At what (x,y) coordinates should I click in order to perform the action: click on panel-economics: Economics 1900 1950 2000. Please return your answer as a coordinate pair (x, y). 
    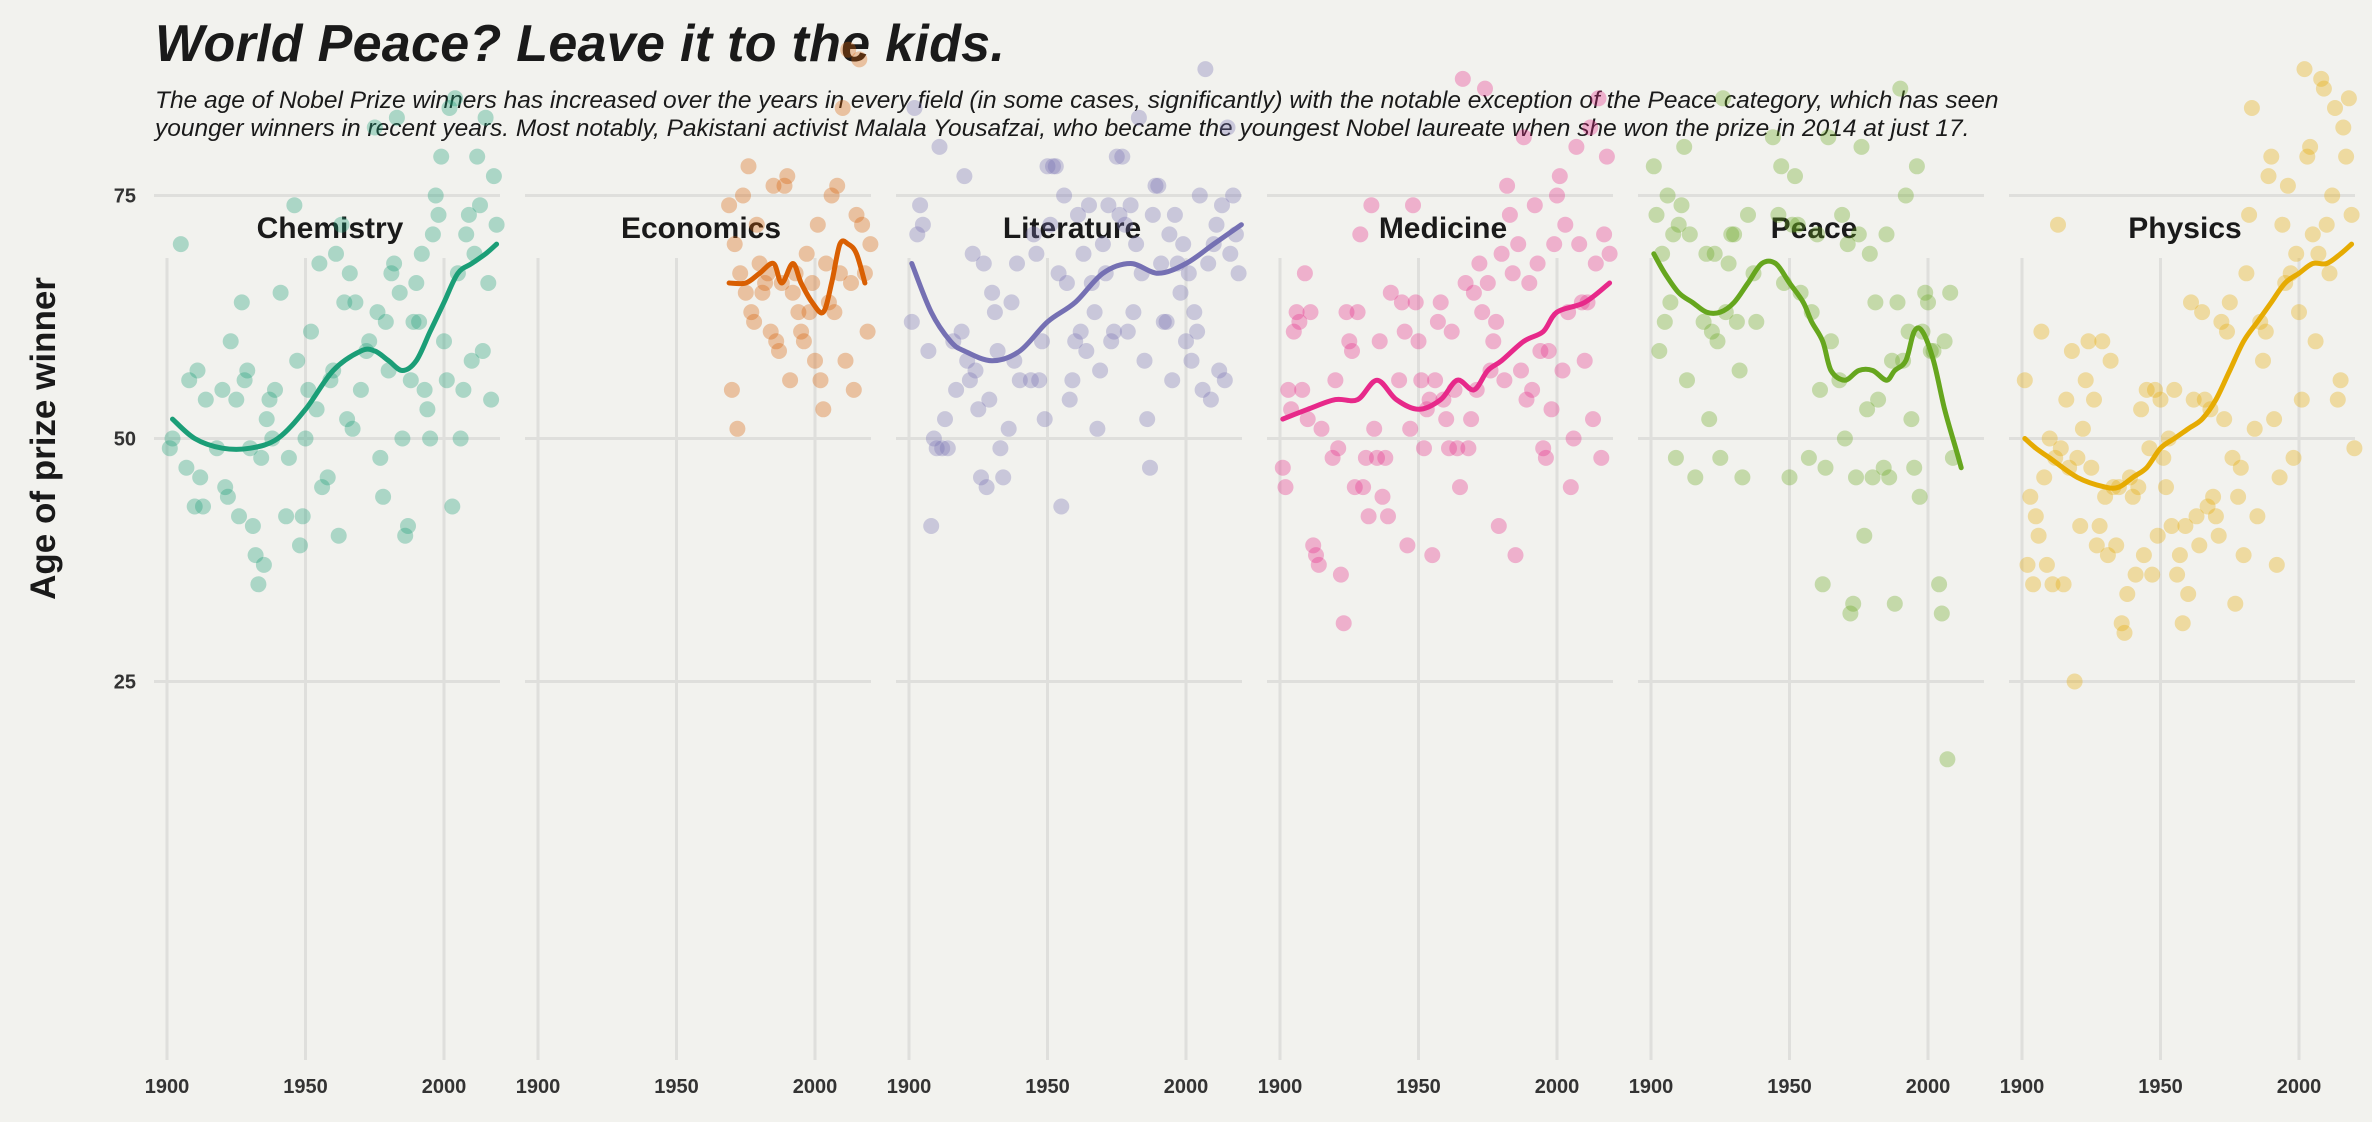
    Looking at the image, I should click on (697, 569).